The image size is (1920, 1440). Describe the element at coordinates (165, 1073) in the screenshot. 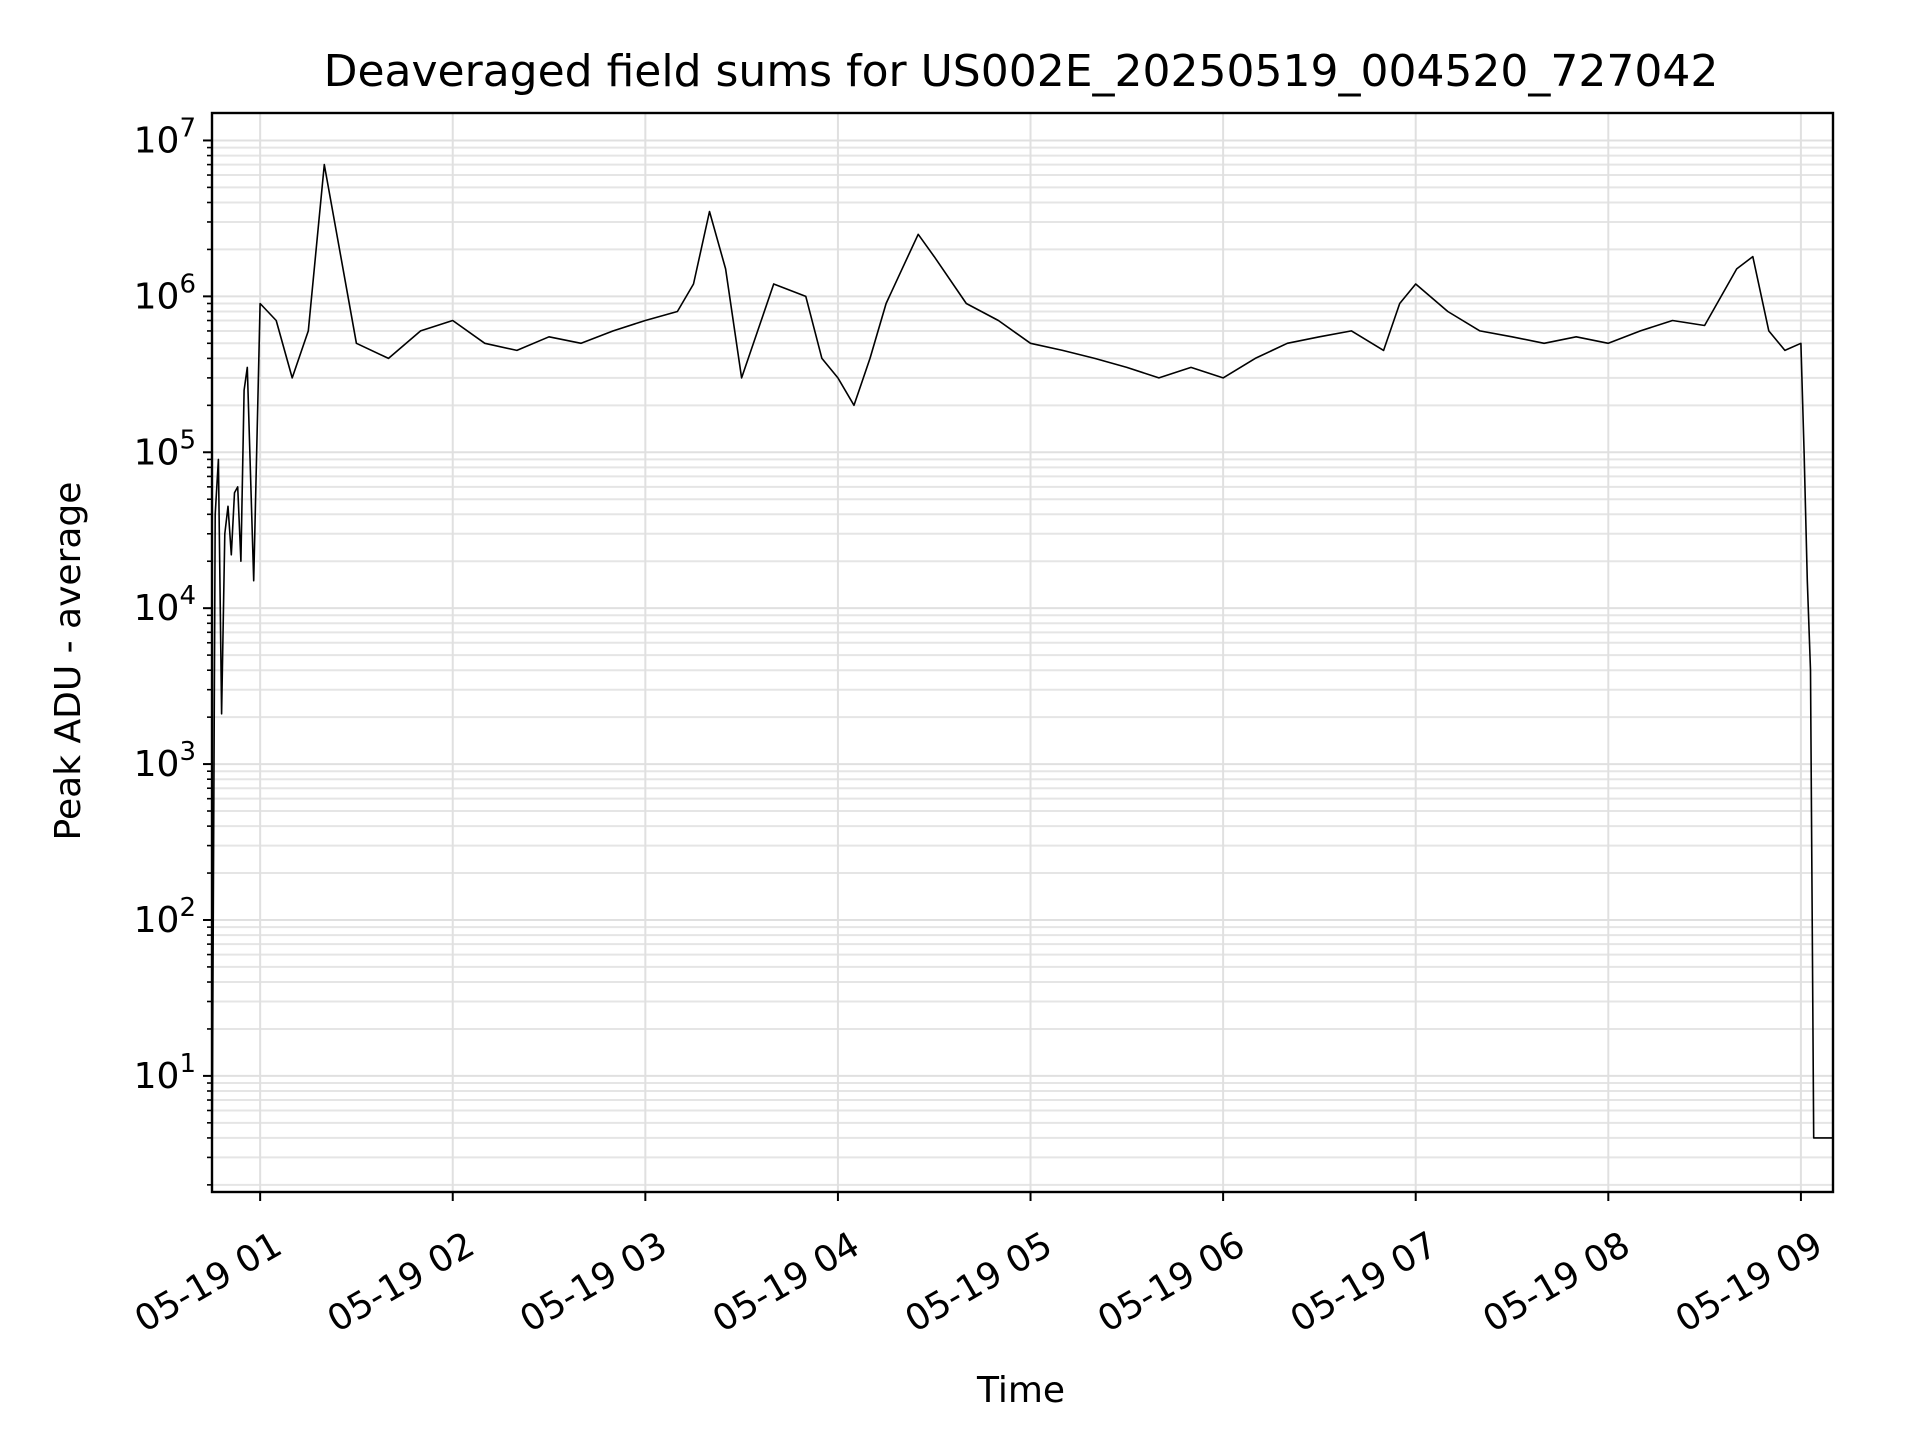

I see `y-tick-label: 10¹` at that location.